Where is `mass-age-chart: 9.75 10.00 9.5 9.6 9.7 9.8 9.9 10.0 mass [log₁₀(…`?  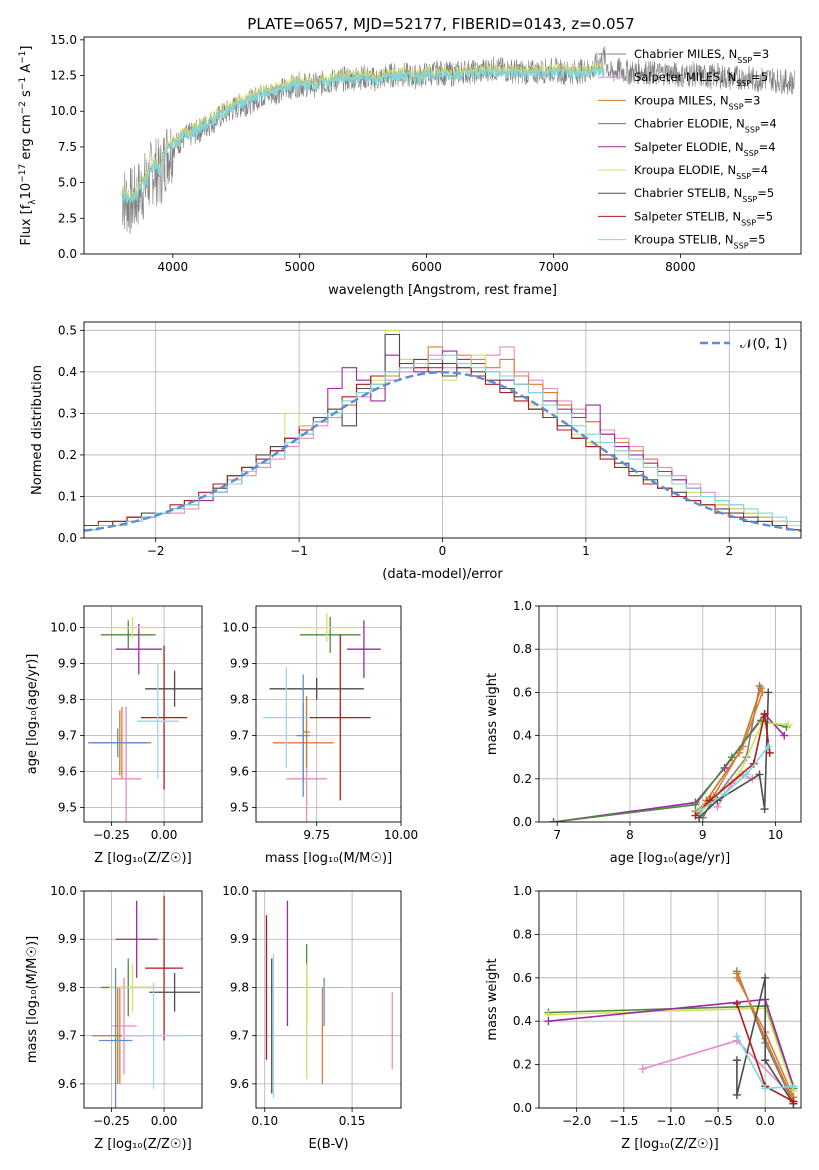 mass-age-chart: 9.75 10.00 9.5 9.6 9.7 9.8 9.9 10.0 mass [log₁₀(… is located at coordinates (320, 735).